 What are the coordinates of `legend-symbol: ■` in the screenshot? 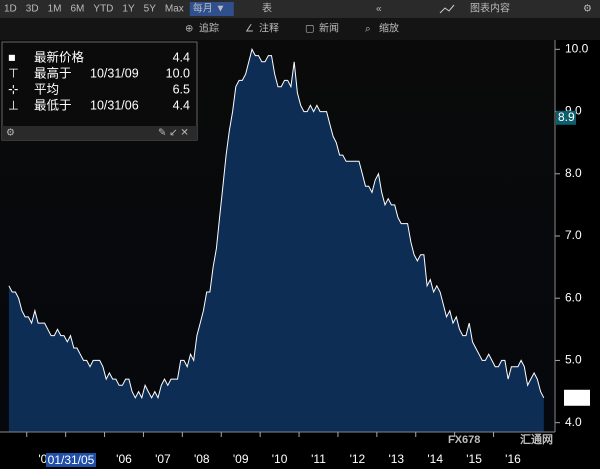 It's located at (12, 57).